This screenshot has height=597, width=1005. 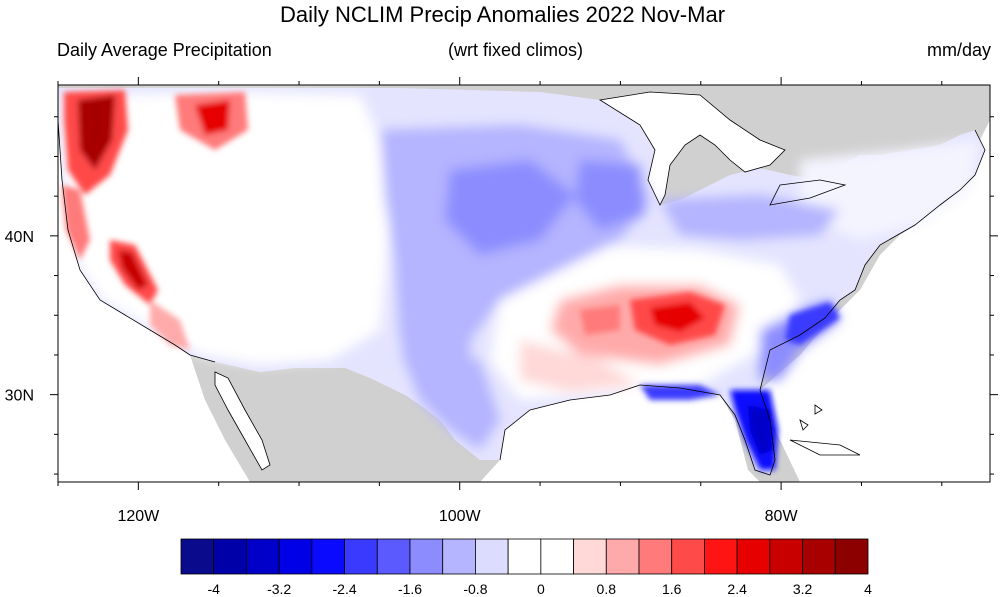 I want to click on colorbar-tick-label: -1.6, so click(x=410, y=589).